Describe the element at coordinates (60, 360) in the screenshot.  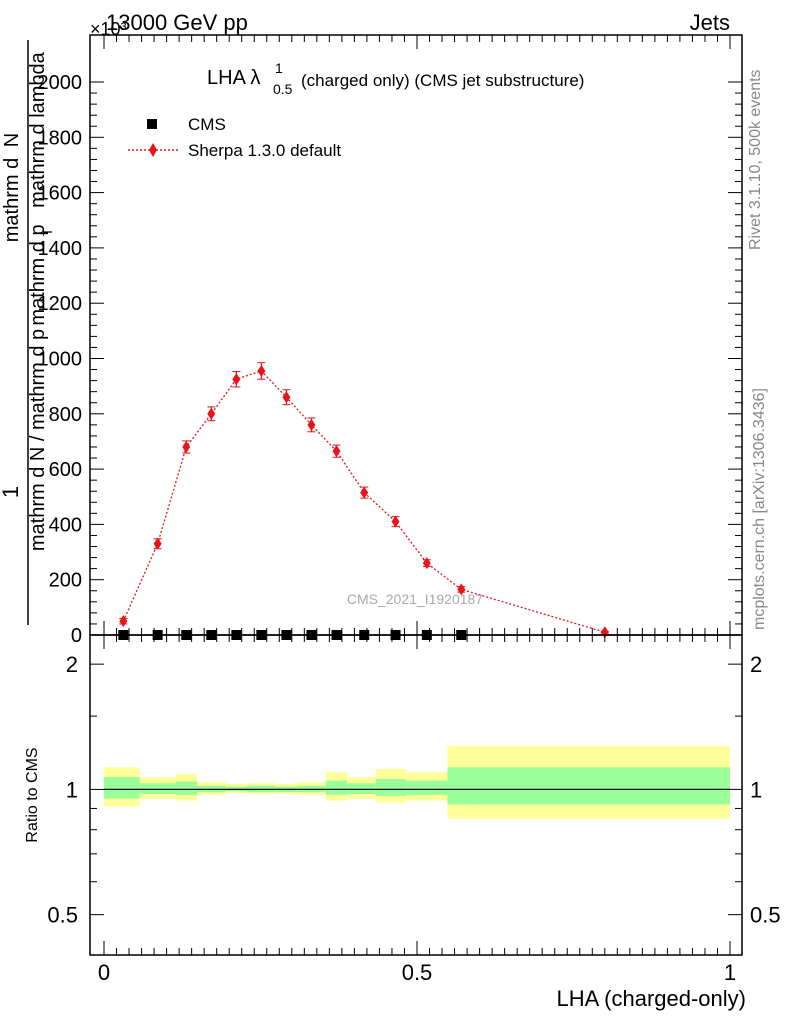
I see `main-y-tick-label: 1000` at that location.